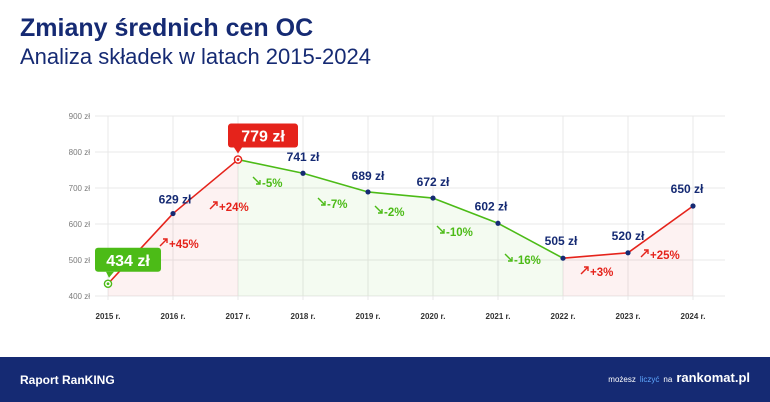 This screenshot has width=770, height=402. What do you see at coordinates (234, 208) in the screenshot?
I see `change-label: +24%` at bounding box center [234, 208].